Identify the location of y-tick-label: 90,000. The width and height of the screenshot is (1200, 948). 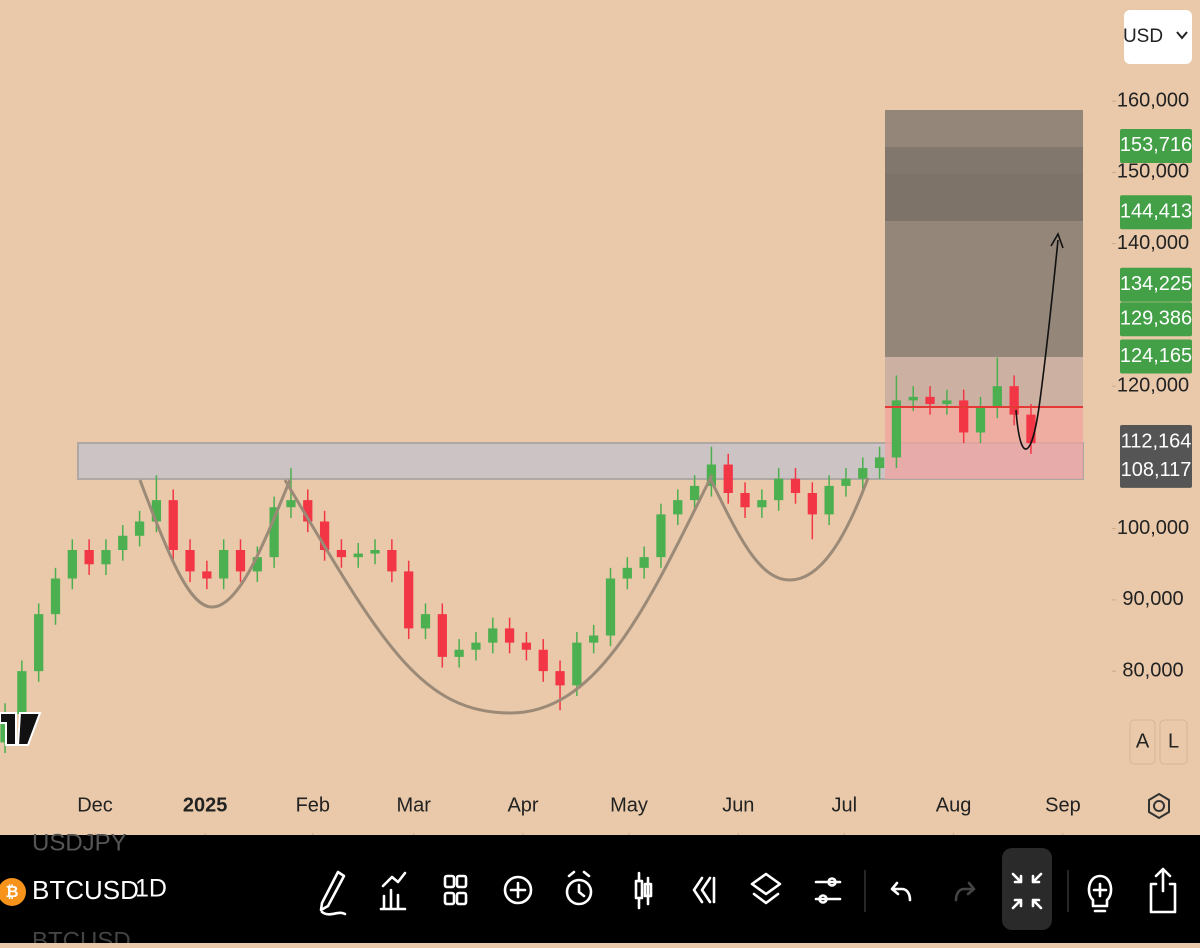
(1152, 599).